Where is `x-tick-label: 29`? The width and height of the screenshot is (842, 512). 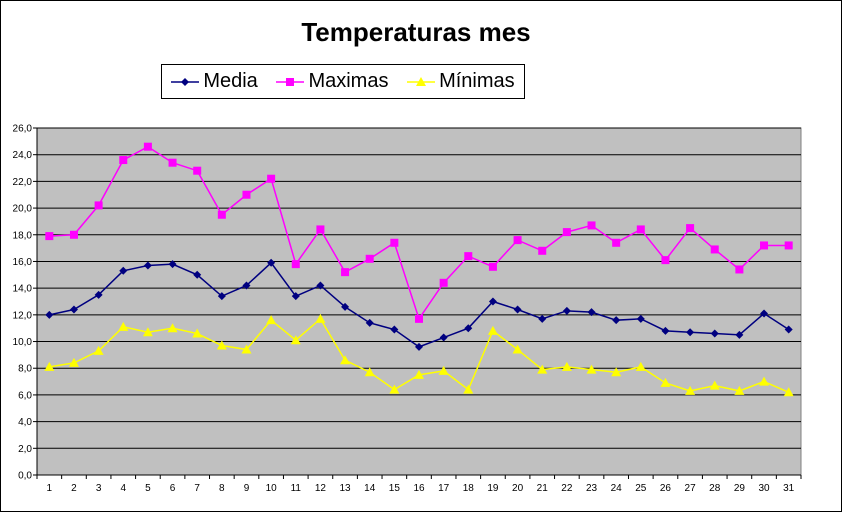 x-tick-label: 29 is located at coordinates (740, 488).